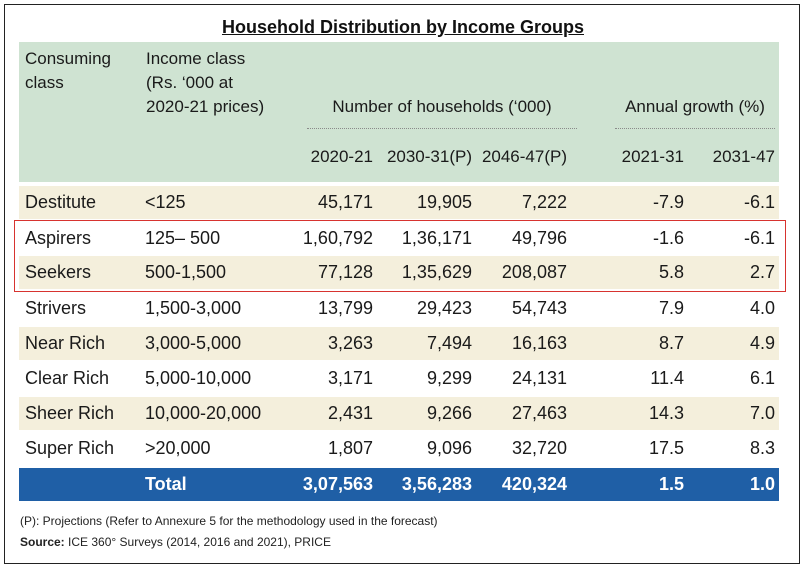 The width and height of the screenshot is (806, 570). What do you see at coordinates (345, 202) in the screenshot?
I see `cell-2020-21: 45,171` at bounding box center [345, 202].